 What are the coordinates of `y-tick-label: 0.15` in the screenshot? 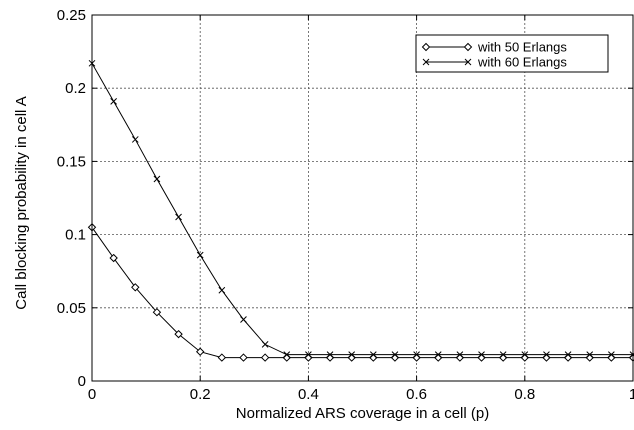 It's located at (71, 161).